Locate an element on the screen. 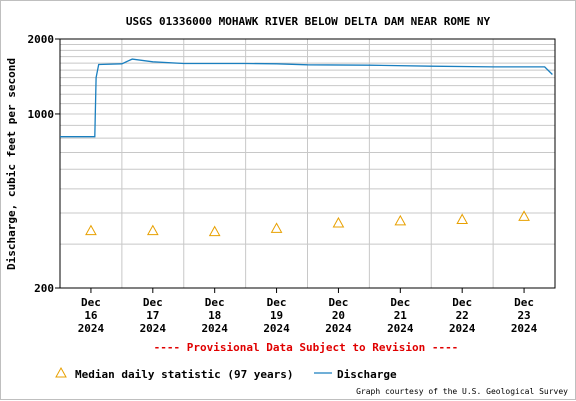 The width and height of the screenshot is (576, 401). y-tick-label: 1000 is located at coordinates (41, 114).